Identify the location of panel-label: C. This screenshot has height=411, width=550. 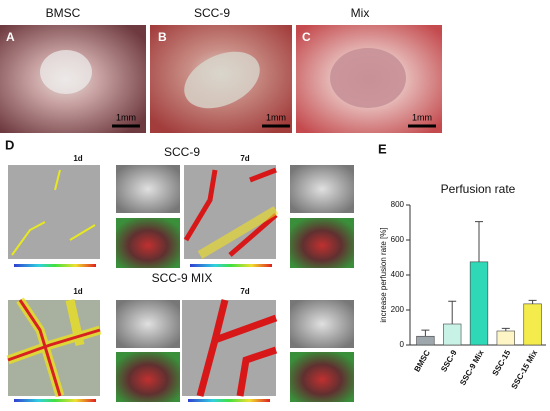
(306, 37).